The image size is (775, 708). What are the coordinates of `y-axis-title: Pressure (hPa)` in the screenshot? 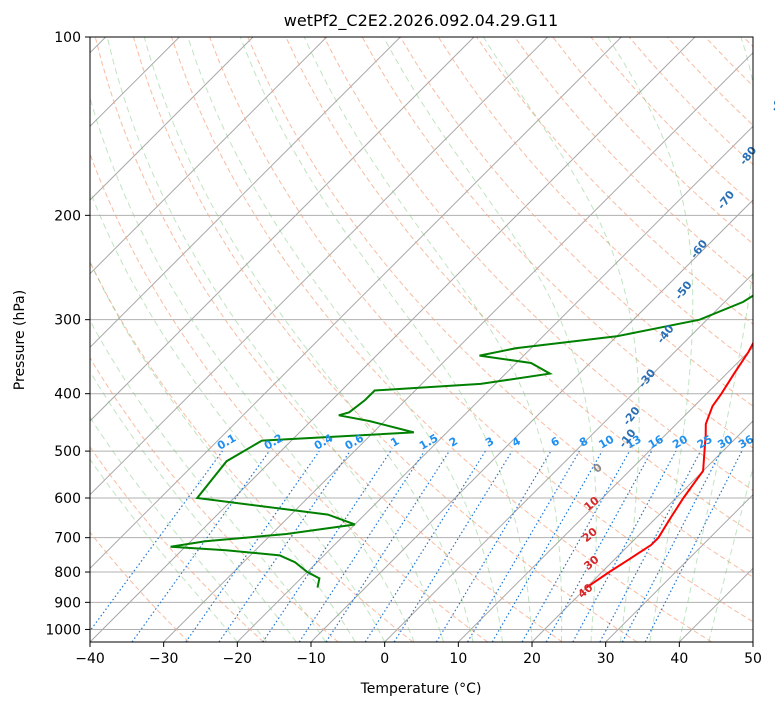 It's located at (20, 340).